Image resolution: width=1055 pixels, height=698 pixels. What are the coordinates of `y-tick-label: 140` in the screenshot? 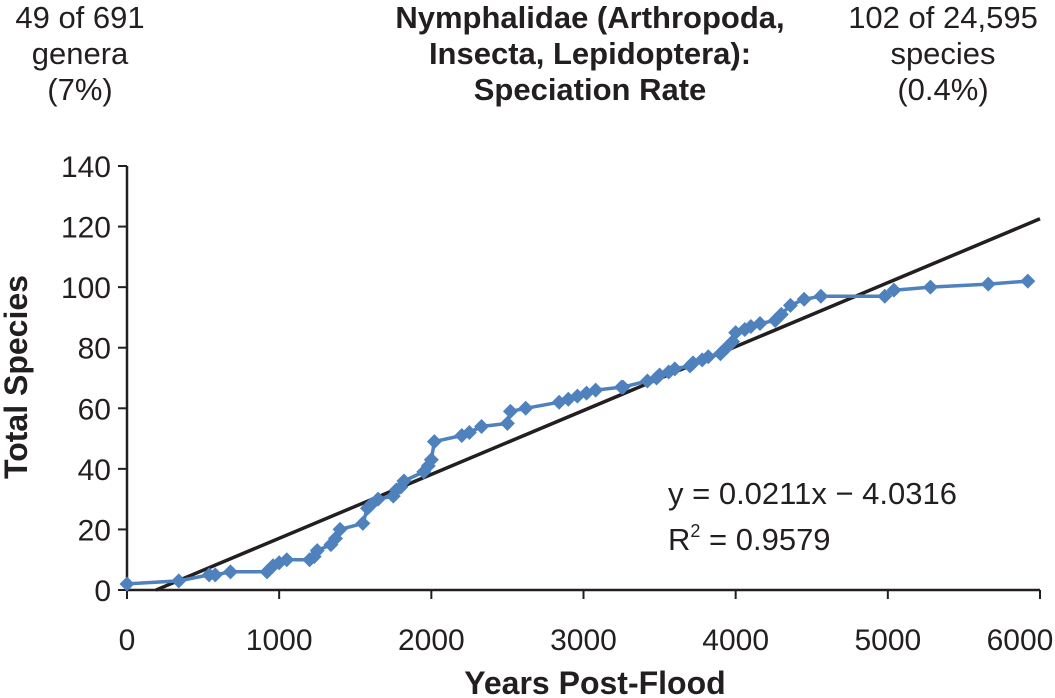 It's located at (86, 167).